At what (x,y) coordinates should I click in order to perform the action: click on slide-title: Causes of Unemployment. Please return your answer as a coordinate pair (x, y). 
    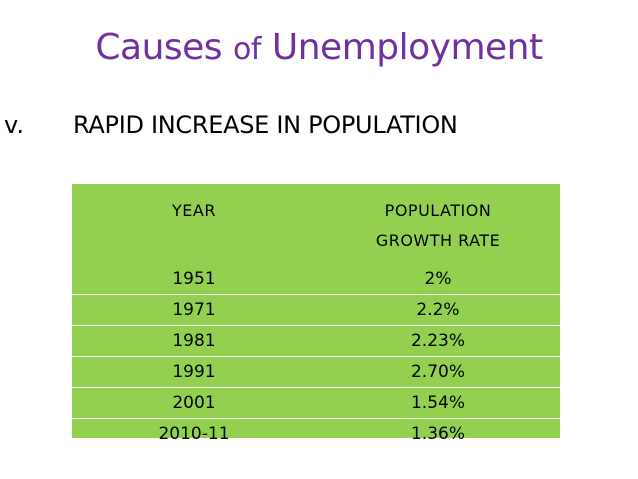
    Looking at the image, I should click on (319, 49).